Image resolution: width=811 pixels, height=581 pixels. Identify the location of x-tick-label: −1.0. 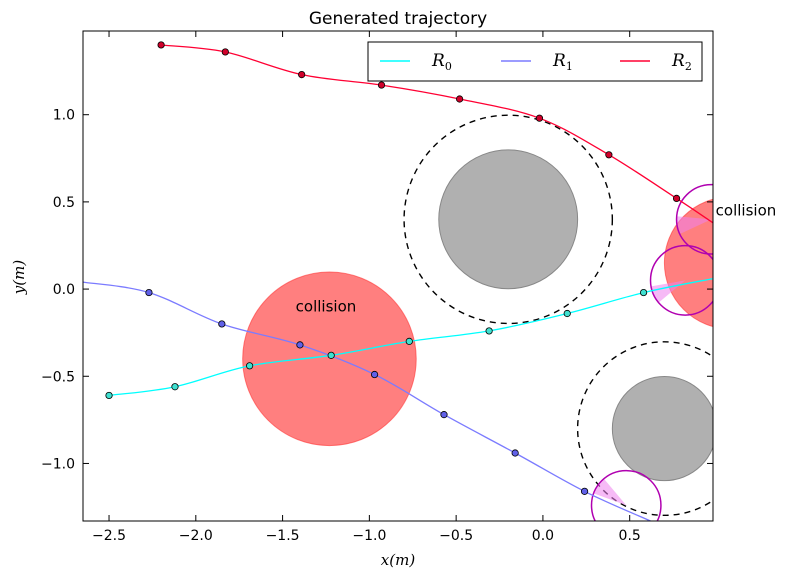
(369, 536).